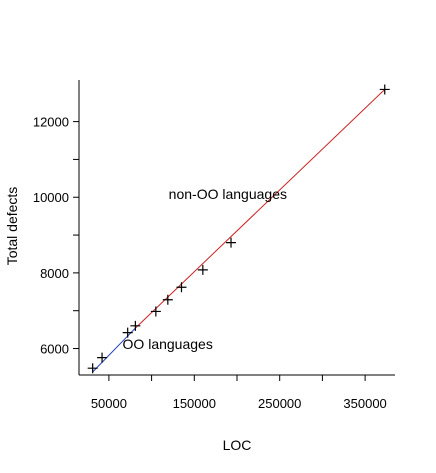 The width and height of the screenshot is (436, 473). What do you see at coordinates (51, 197) in the screenshot?
I see `y-tick-label: 10000` at bounding box center [51, 197].